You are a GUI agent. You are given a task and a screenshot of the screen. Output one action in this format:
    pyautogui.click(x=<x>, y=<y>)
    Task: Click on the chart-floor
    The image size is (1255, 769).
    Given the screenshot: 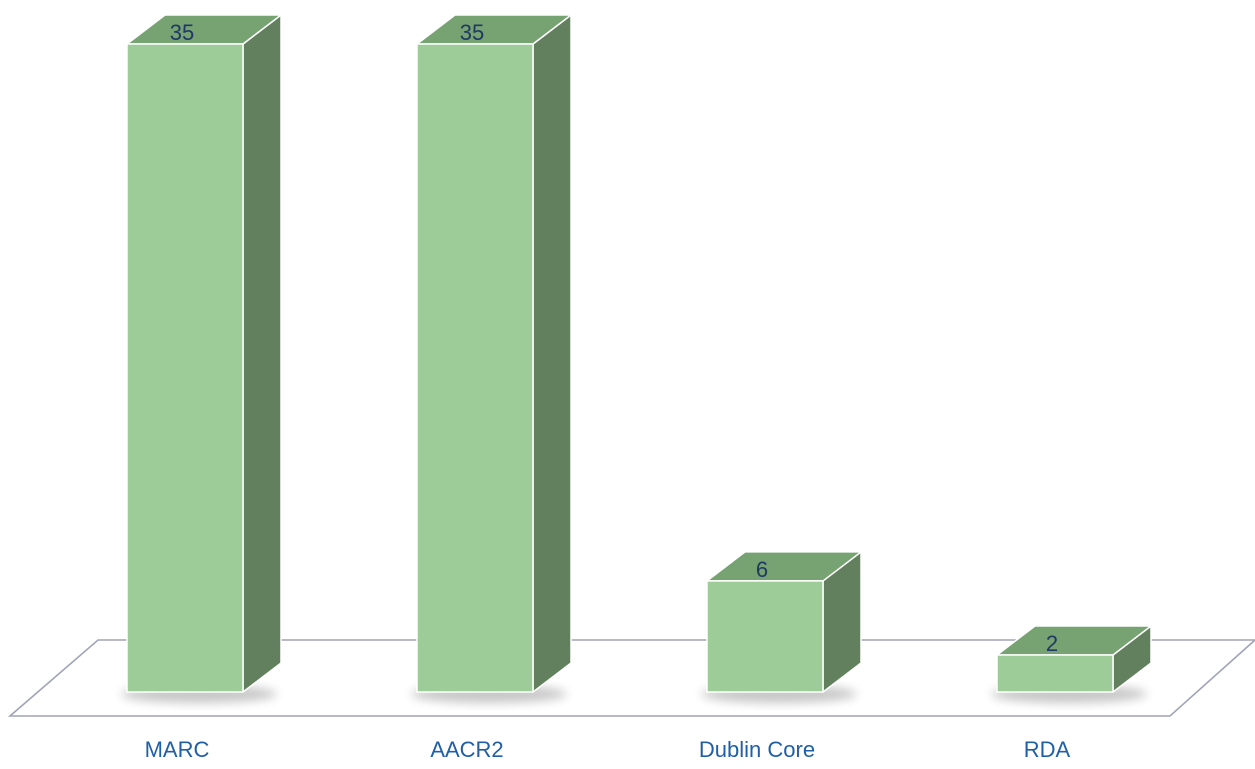 What is the action you would take?
    pyautogui.click(x=631, y=678)
    